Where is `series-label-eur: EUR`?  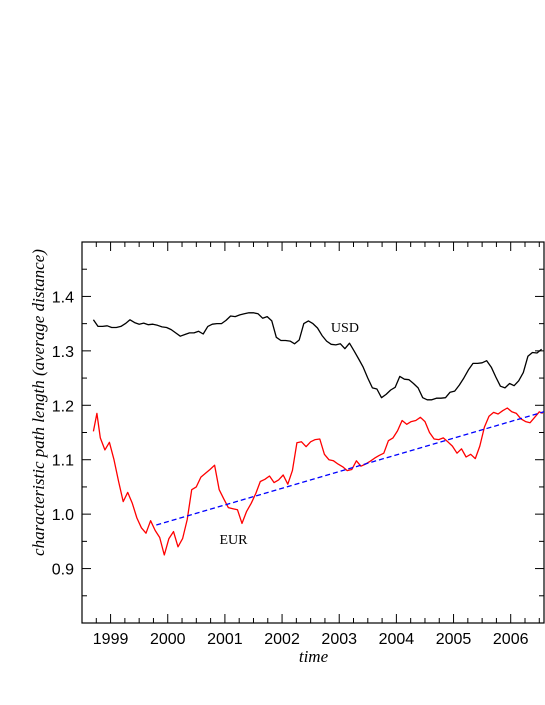
series-label-eur: EUR is located at coordinates (233, 540).